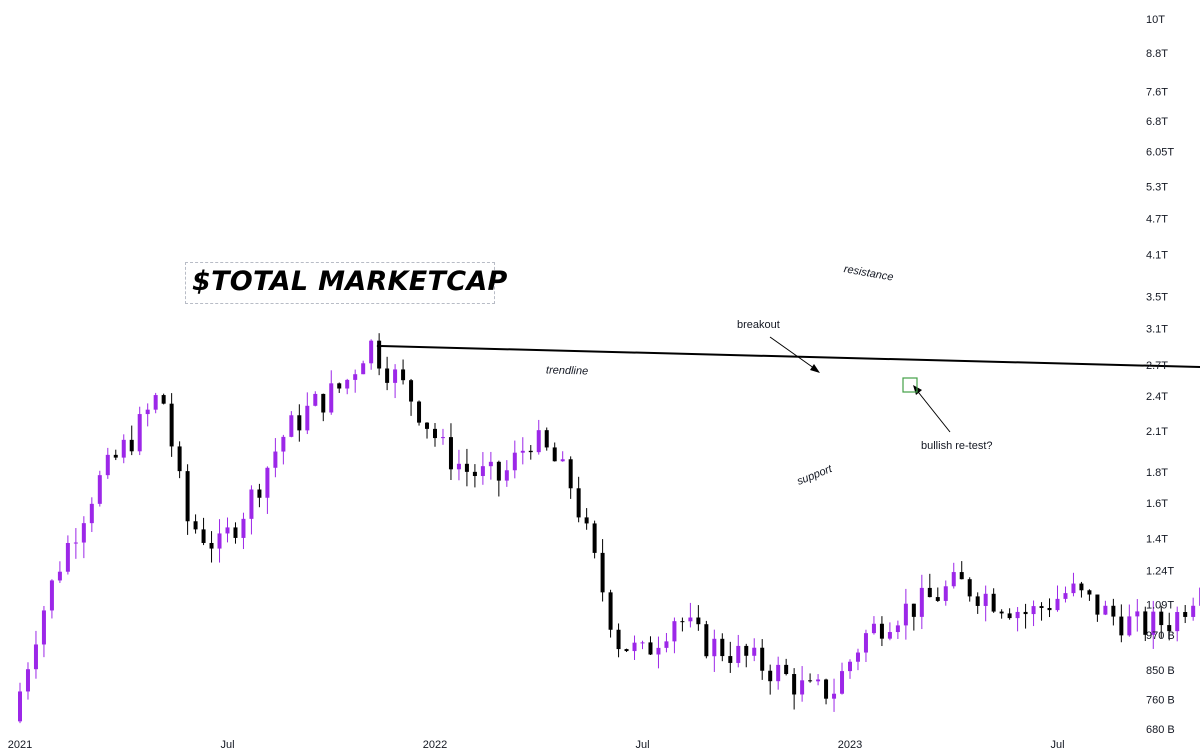  I want to click on overlays, so click(788, 384).